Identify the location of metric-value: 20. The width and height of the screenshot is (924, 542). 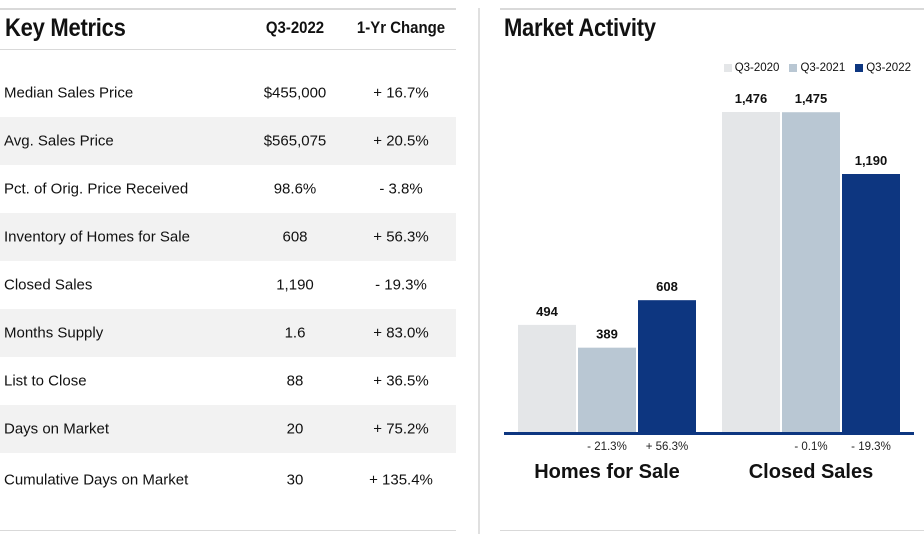
(295, 429).